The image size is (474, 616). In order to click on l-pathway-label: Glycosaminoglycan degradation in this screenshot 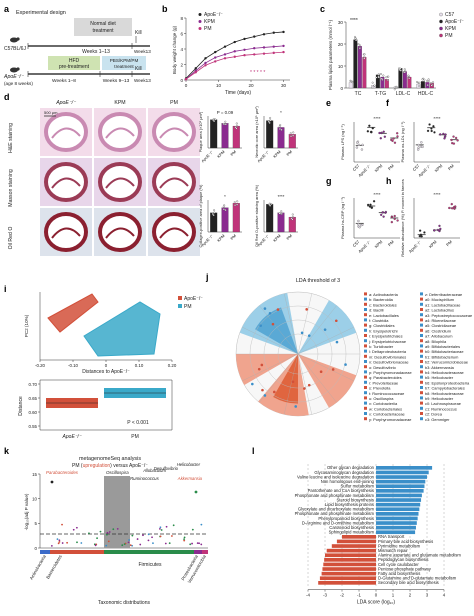, I will do `click(344, 472)`.